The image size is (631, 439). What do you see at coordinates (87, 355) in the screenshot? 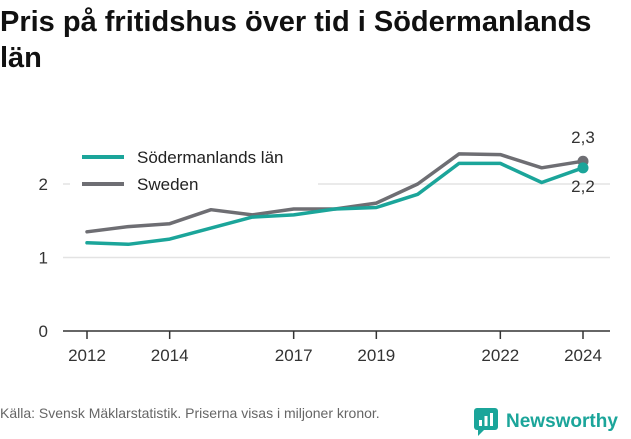
I see `x-tick-label: 2012` at bounding box center [87, 355].